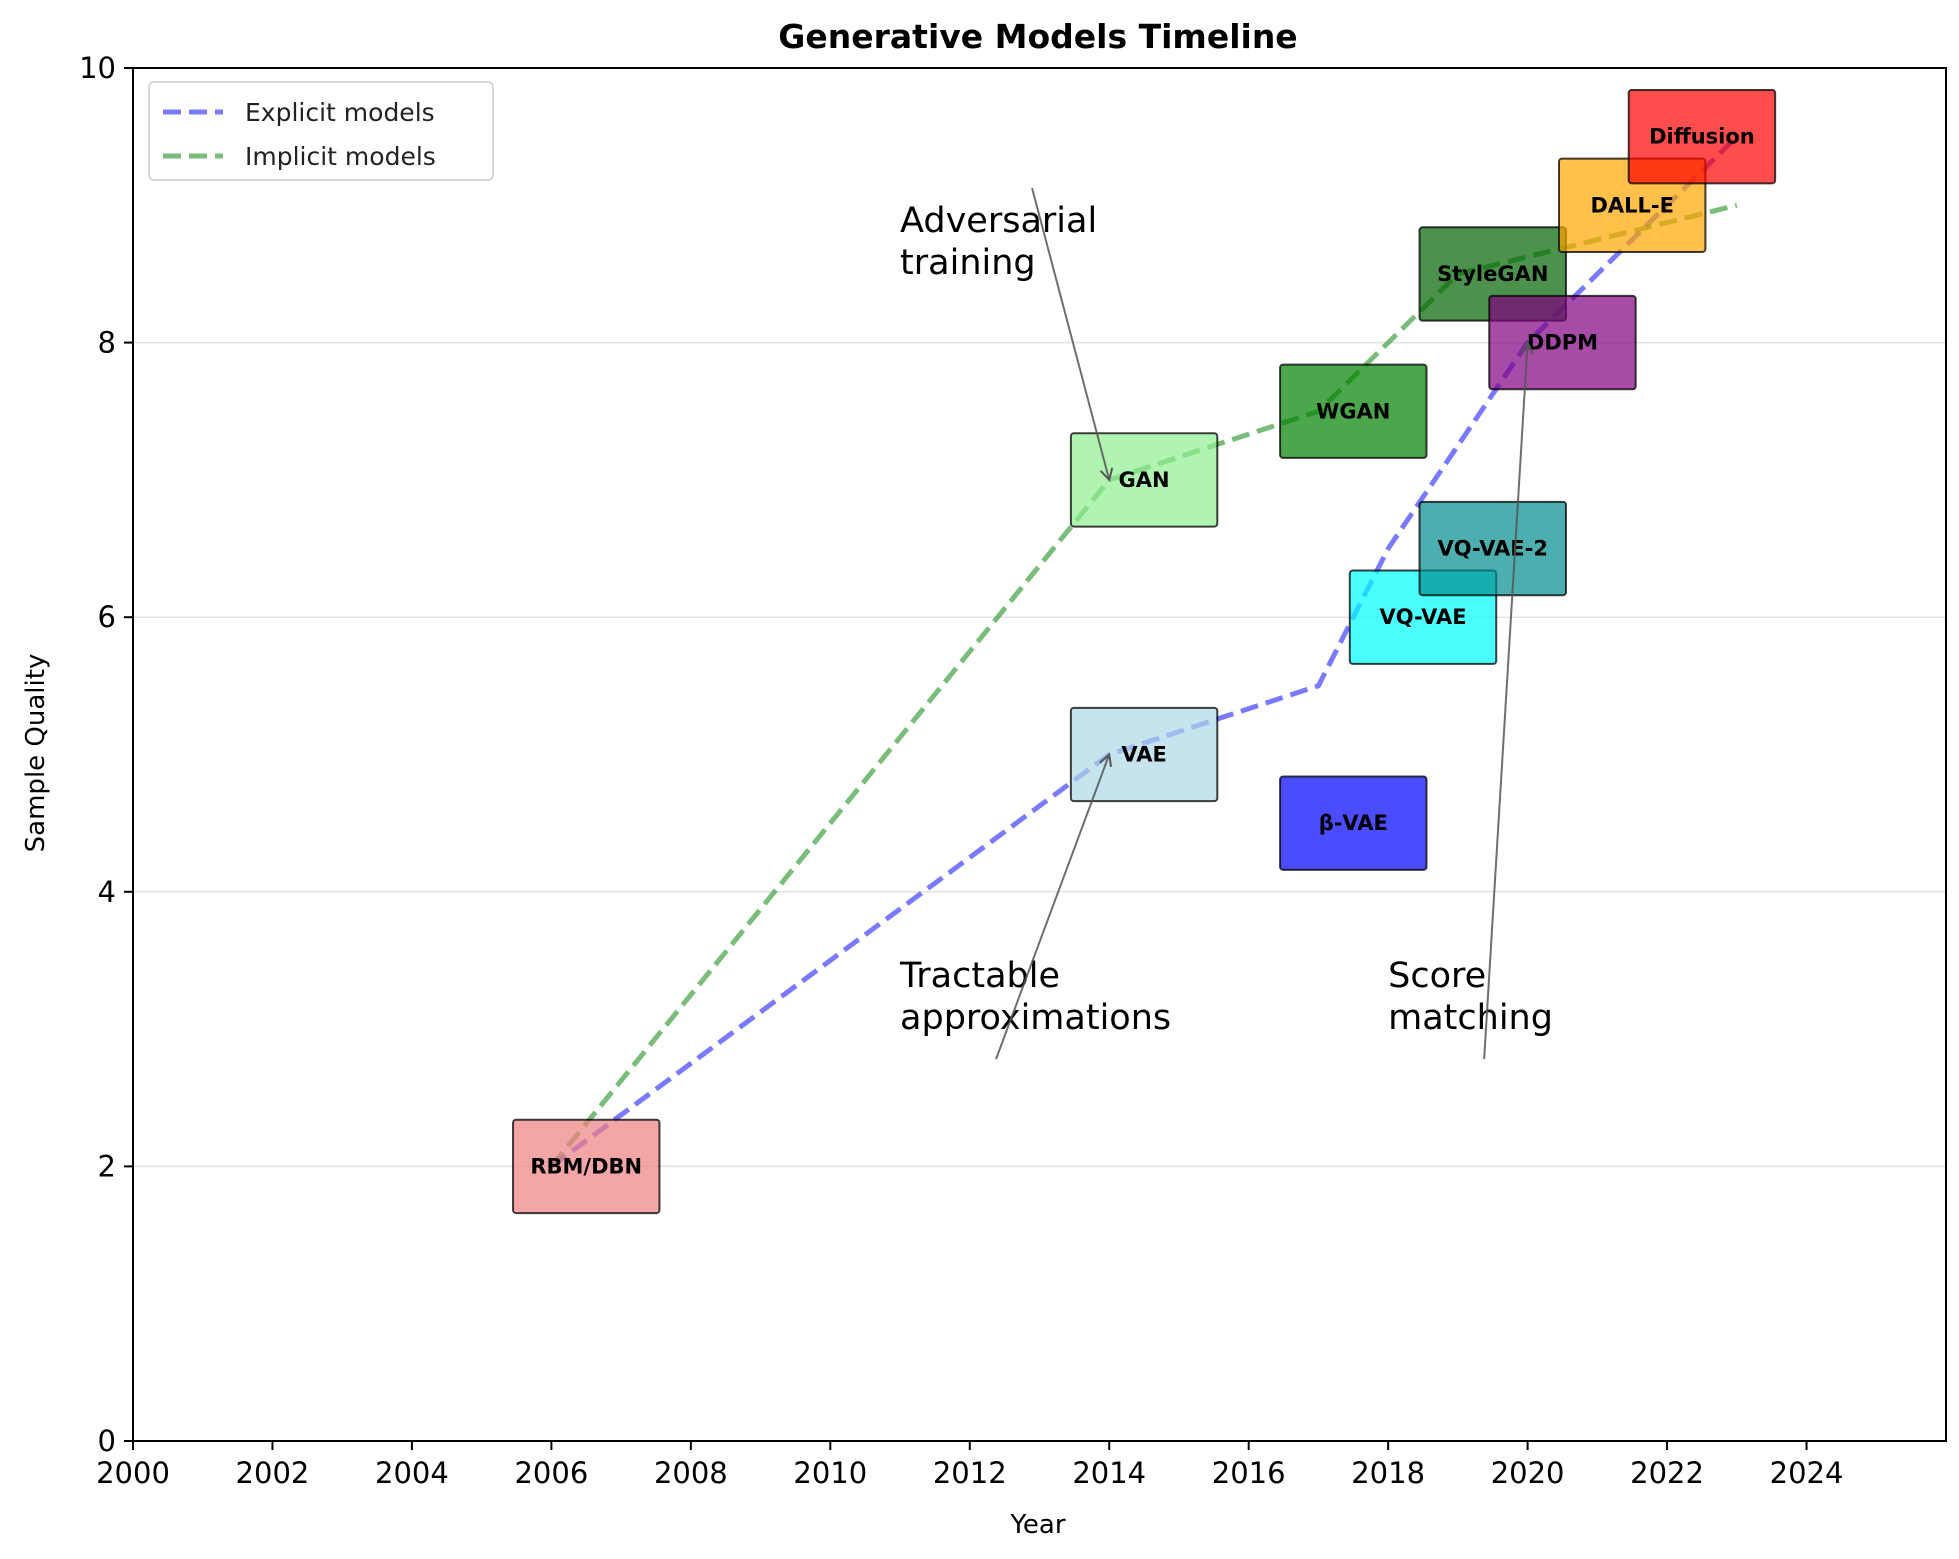 The width and height of the screenshot is (1959, 1559). Describe the element at coordinates (998, 221) in the screenshot. I see `annotation-line: Adversarial` at that location.